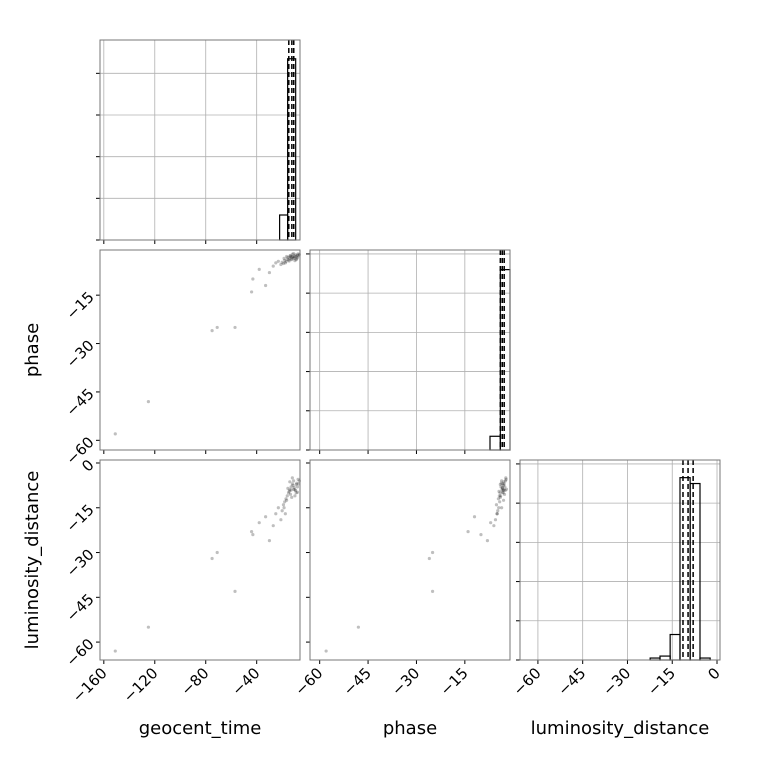  Describe the element at coordinates (32, 560) in the screenshot. I see `y-axis-title: luminosity_distance` at that location.